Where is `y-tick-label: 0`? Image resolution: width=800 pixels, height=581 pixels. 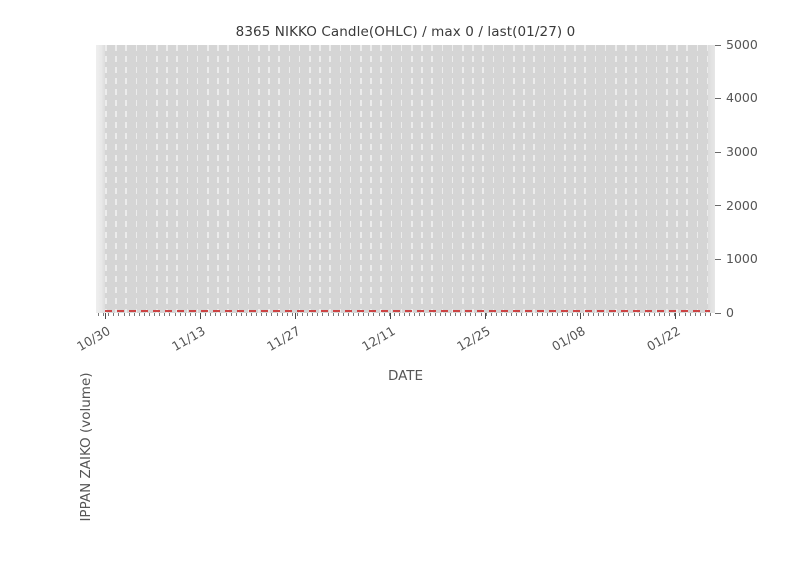 y-tick-label: 0 is located at coordinates (730, 312).